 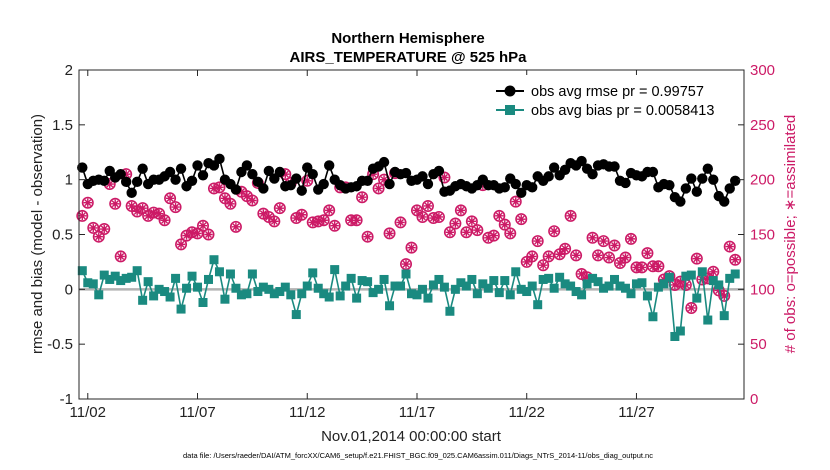 I want to click on y-axis-right-ticks: 0 50 100 150 200 250 300, so click(x=756, y=235).